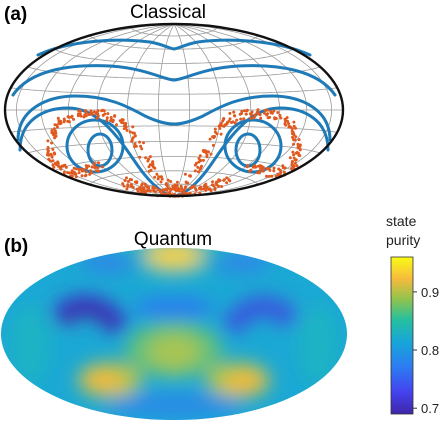 Image resolution: width=447 pixels, height=433 pixels. I want to click on panel-a-chaotic-points, so click(173, 153).